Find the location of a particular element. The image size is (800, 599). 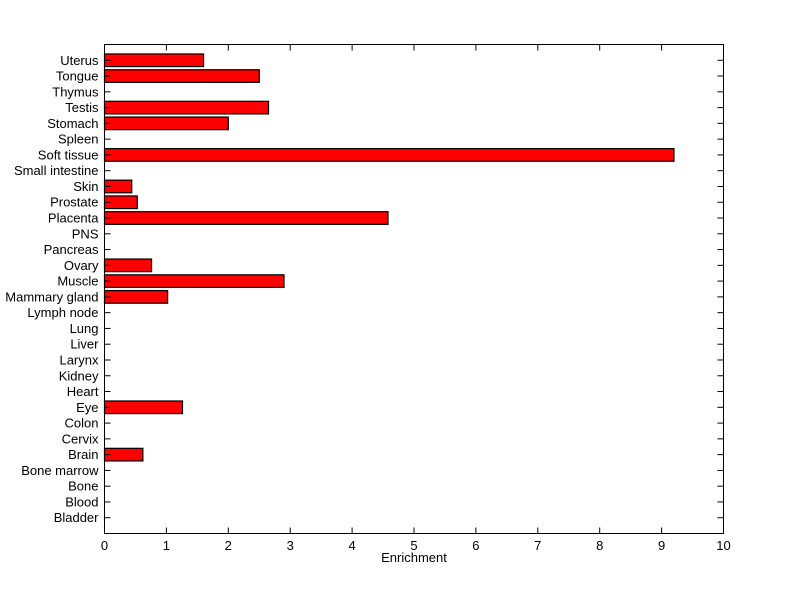

category-label: Larynx is located at coordinates (79, 359).